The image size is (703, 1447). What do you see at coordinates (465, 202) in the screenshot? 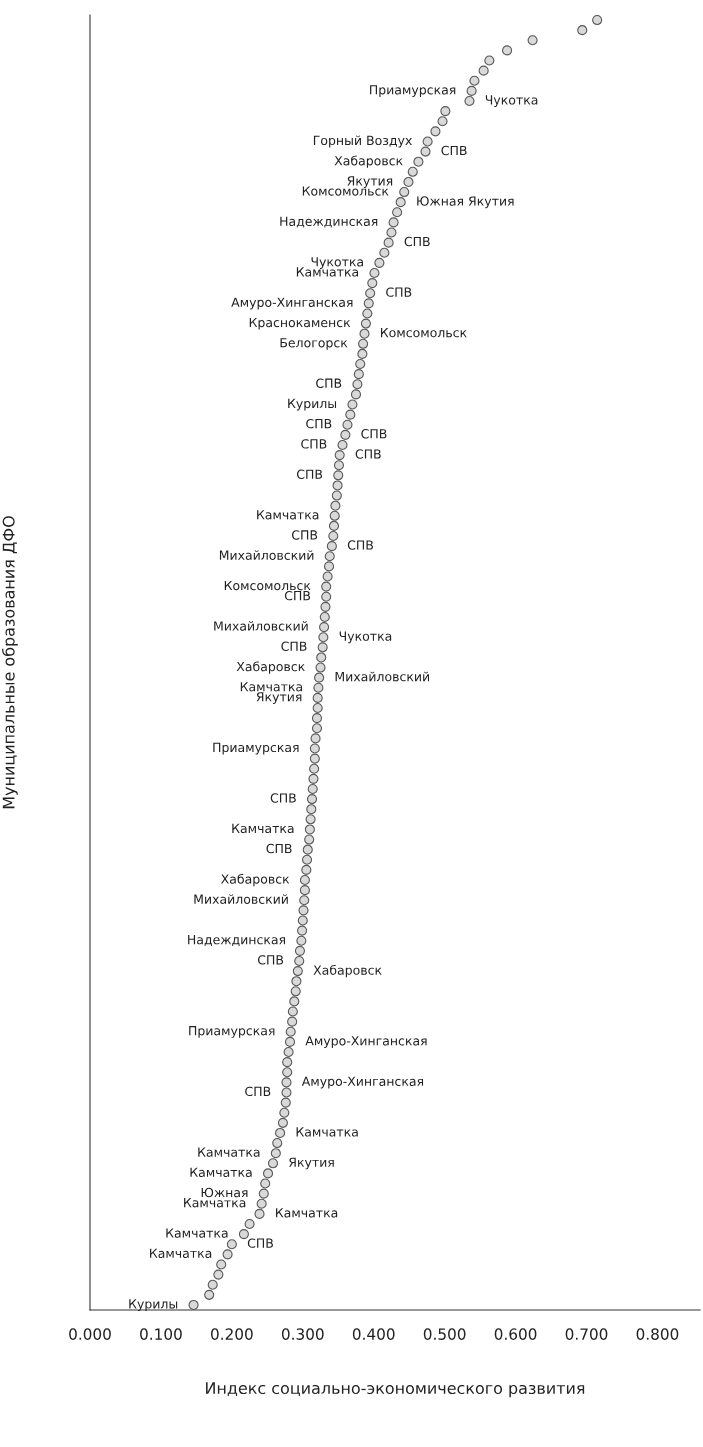
I see `data-label: Южная Якутия` at bounding box center [465, 202].